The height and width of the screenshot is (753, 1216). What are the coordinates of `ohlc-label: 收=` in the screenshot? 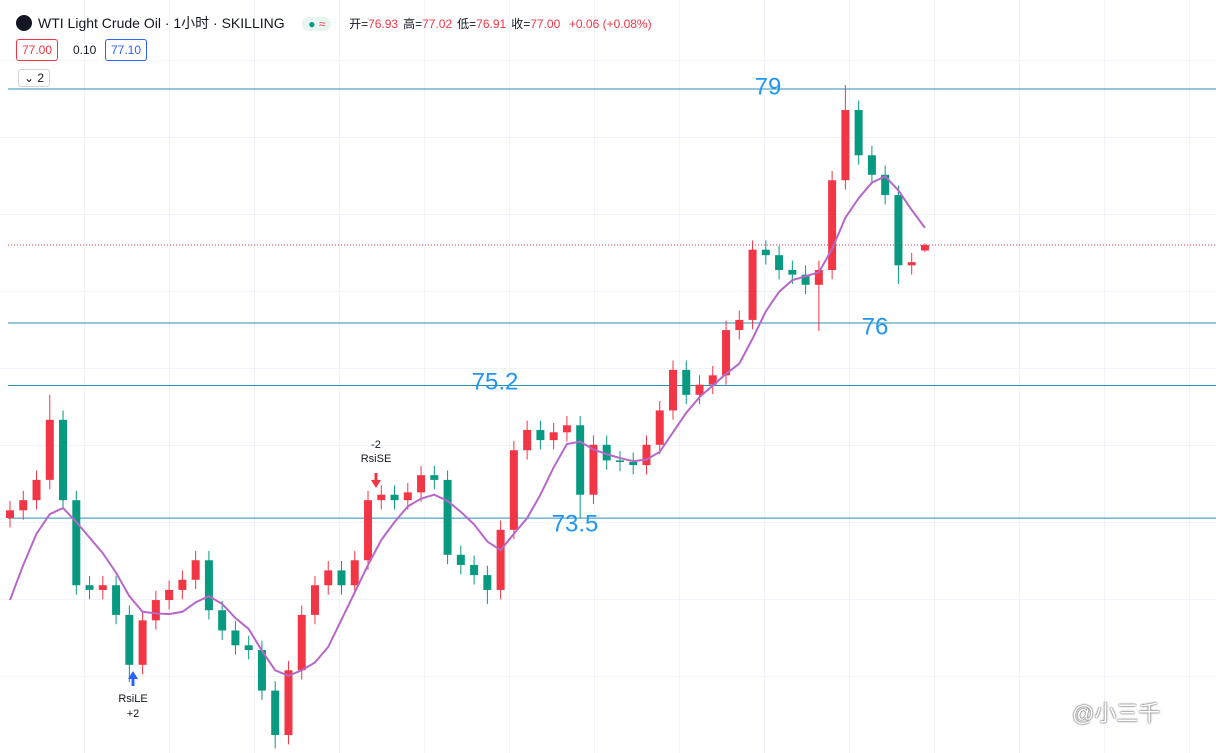 It's located at (521, 24).